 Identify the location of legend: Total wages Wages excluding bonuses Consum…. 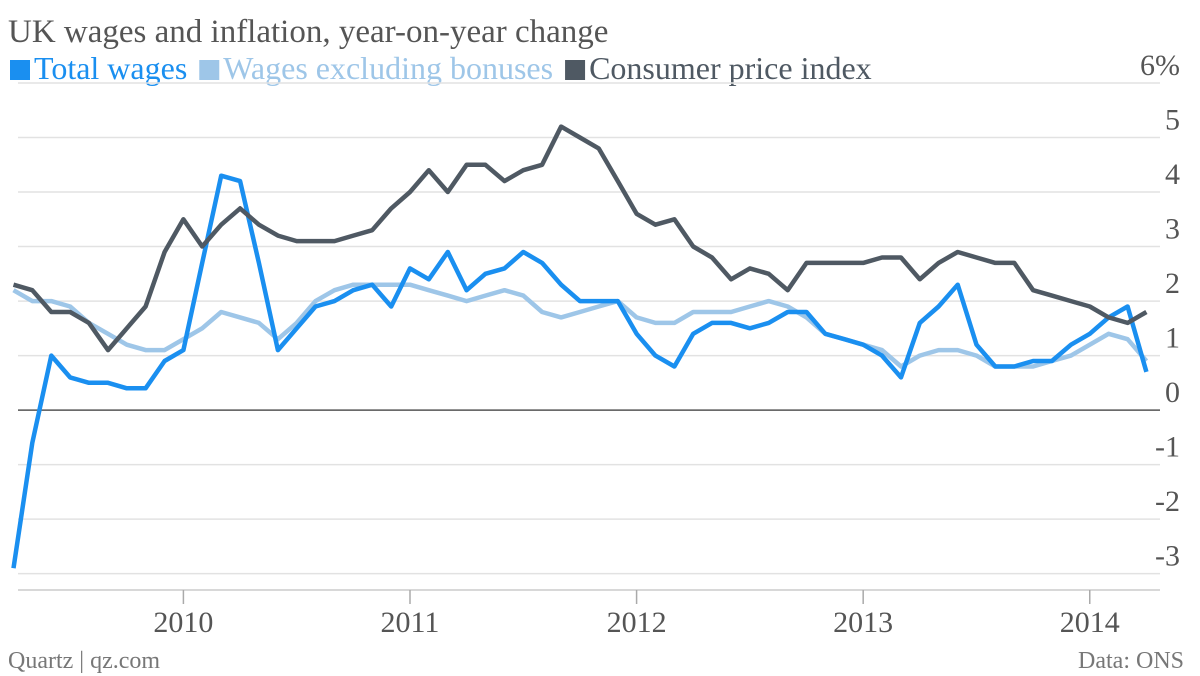
(441, 68).